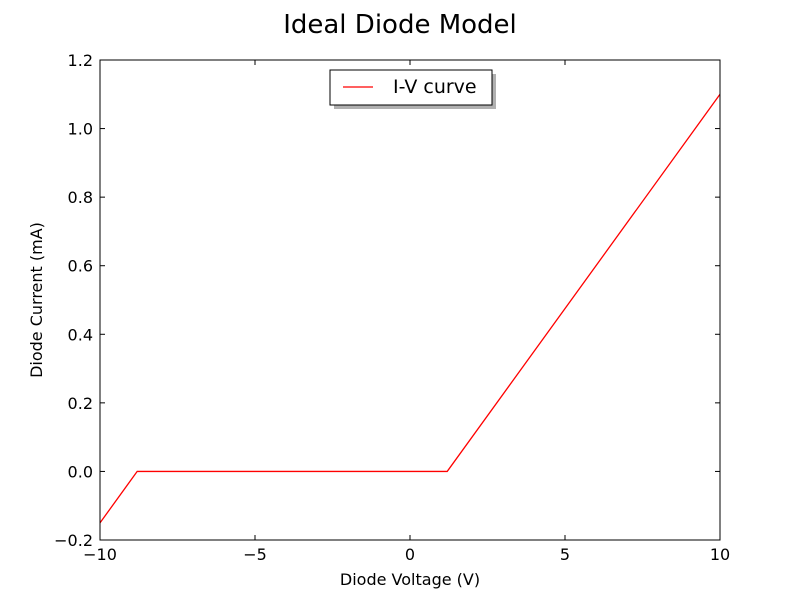 The image size is (800, 600). I want to click on y-tick-label: 1.0, so click(80, 129).